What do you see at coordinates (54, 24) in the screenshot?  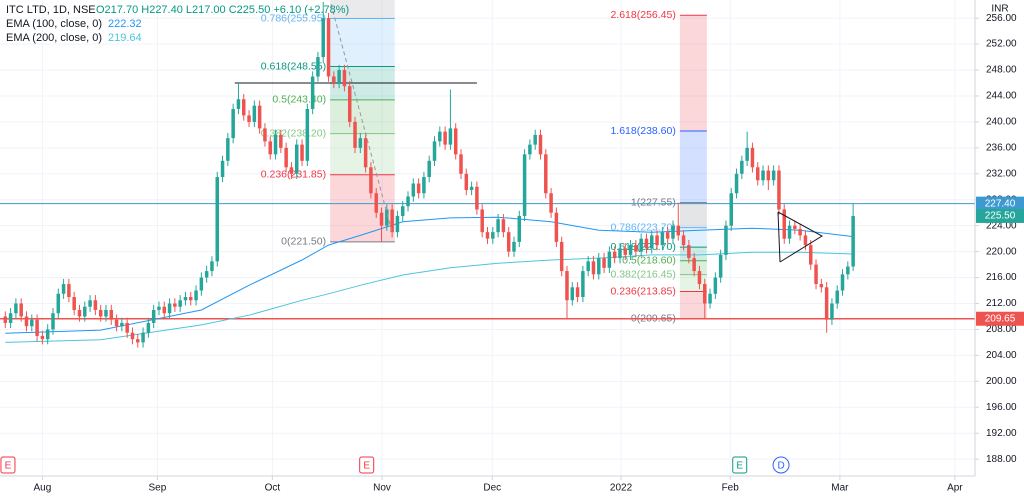 I see `indicator-name: EMA (100, close, 0)` at bounding box center [54, 24].